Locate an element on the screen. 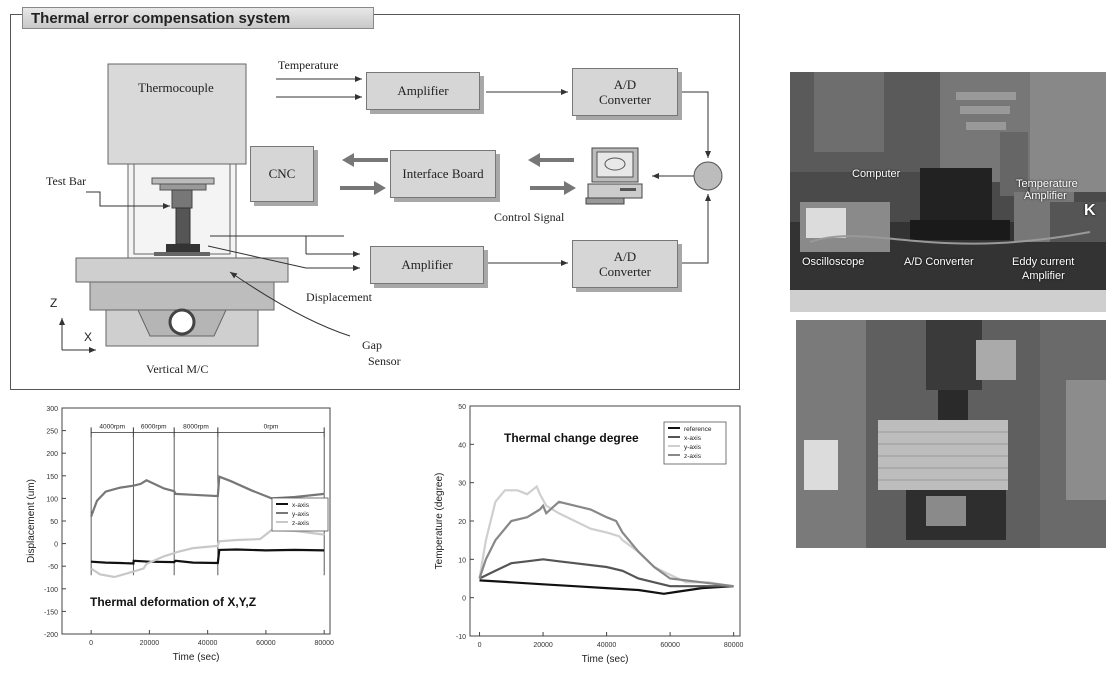 The width and height of the screenshot is (1106, 674). adc-top-label-2: Converter is located at coordinates (625, 99).